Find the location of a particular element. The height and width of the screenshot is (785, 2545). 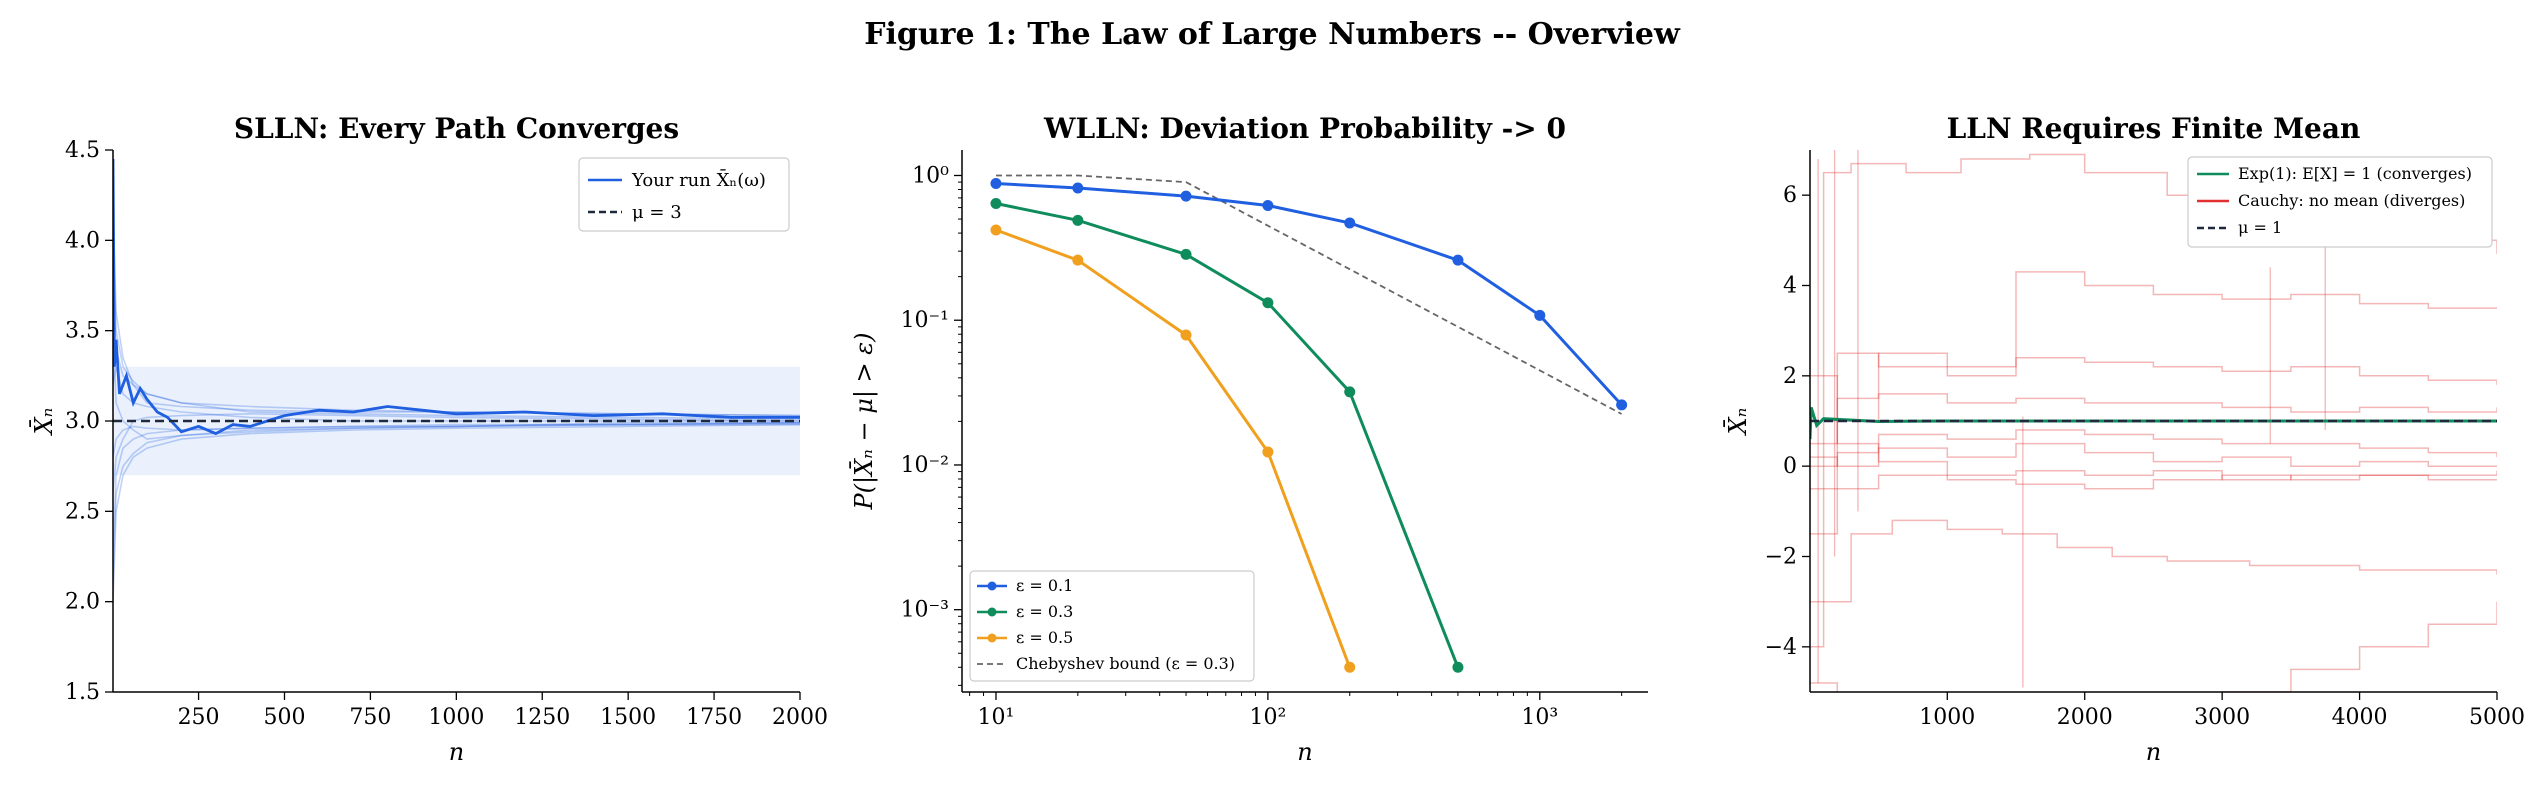

y-tick-label: 3.0 is located at coordinates (82, 421).